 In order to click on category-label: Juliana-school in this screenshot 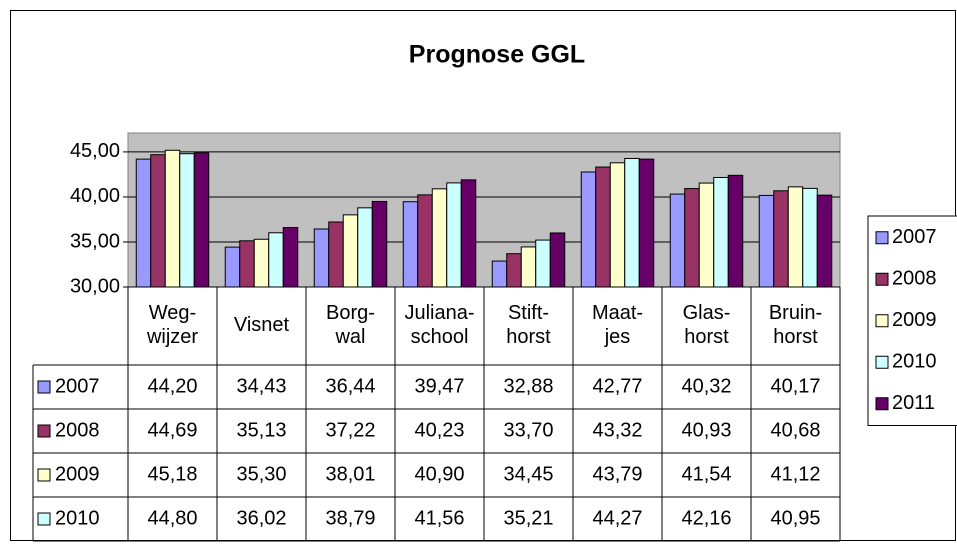, I will do `click(439, 325)`.